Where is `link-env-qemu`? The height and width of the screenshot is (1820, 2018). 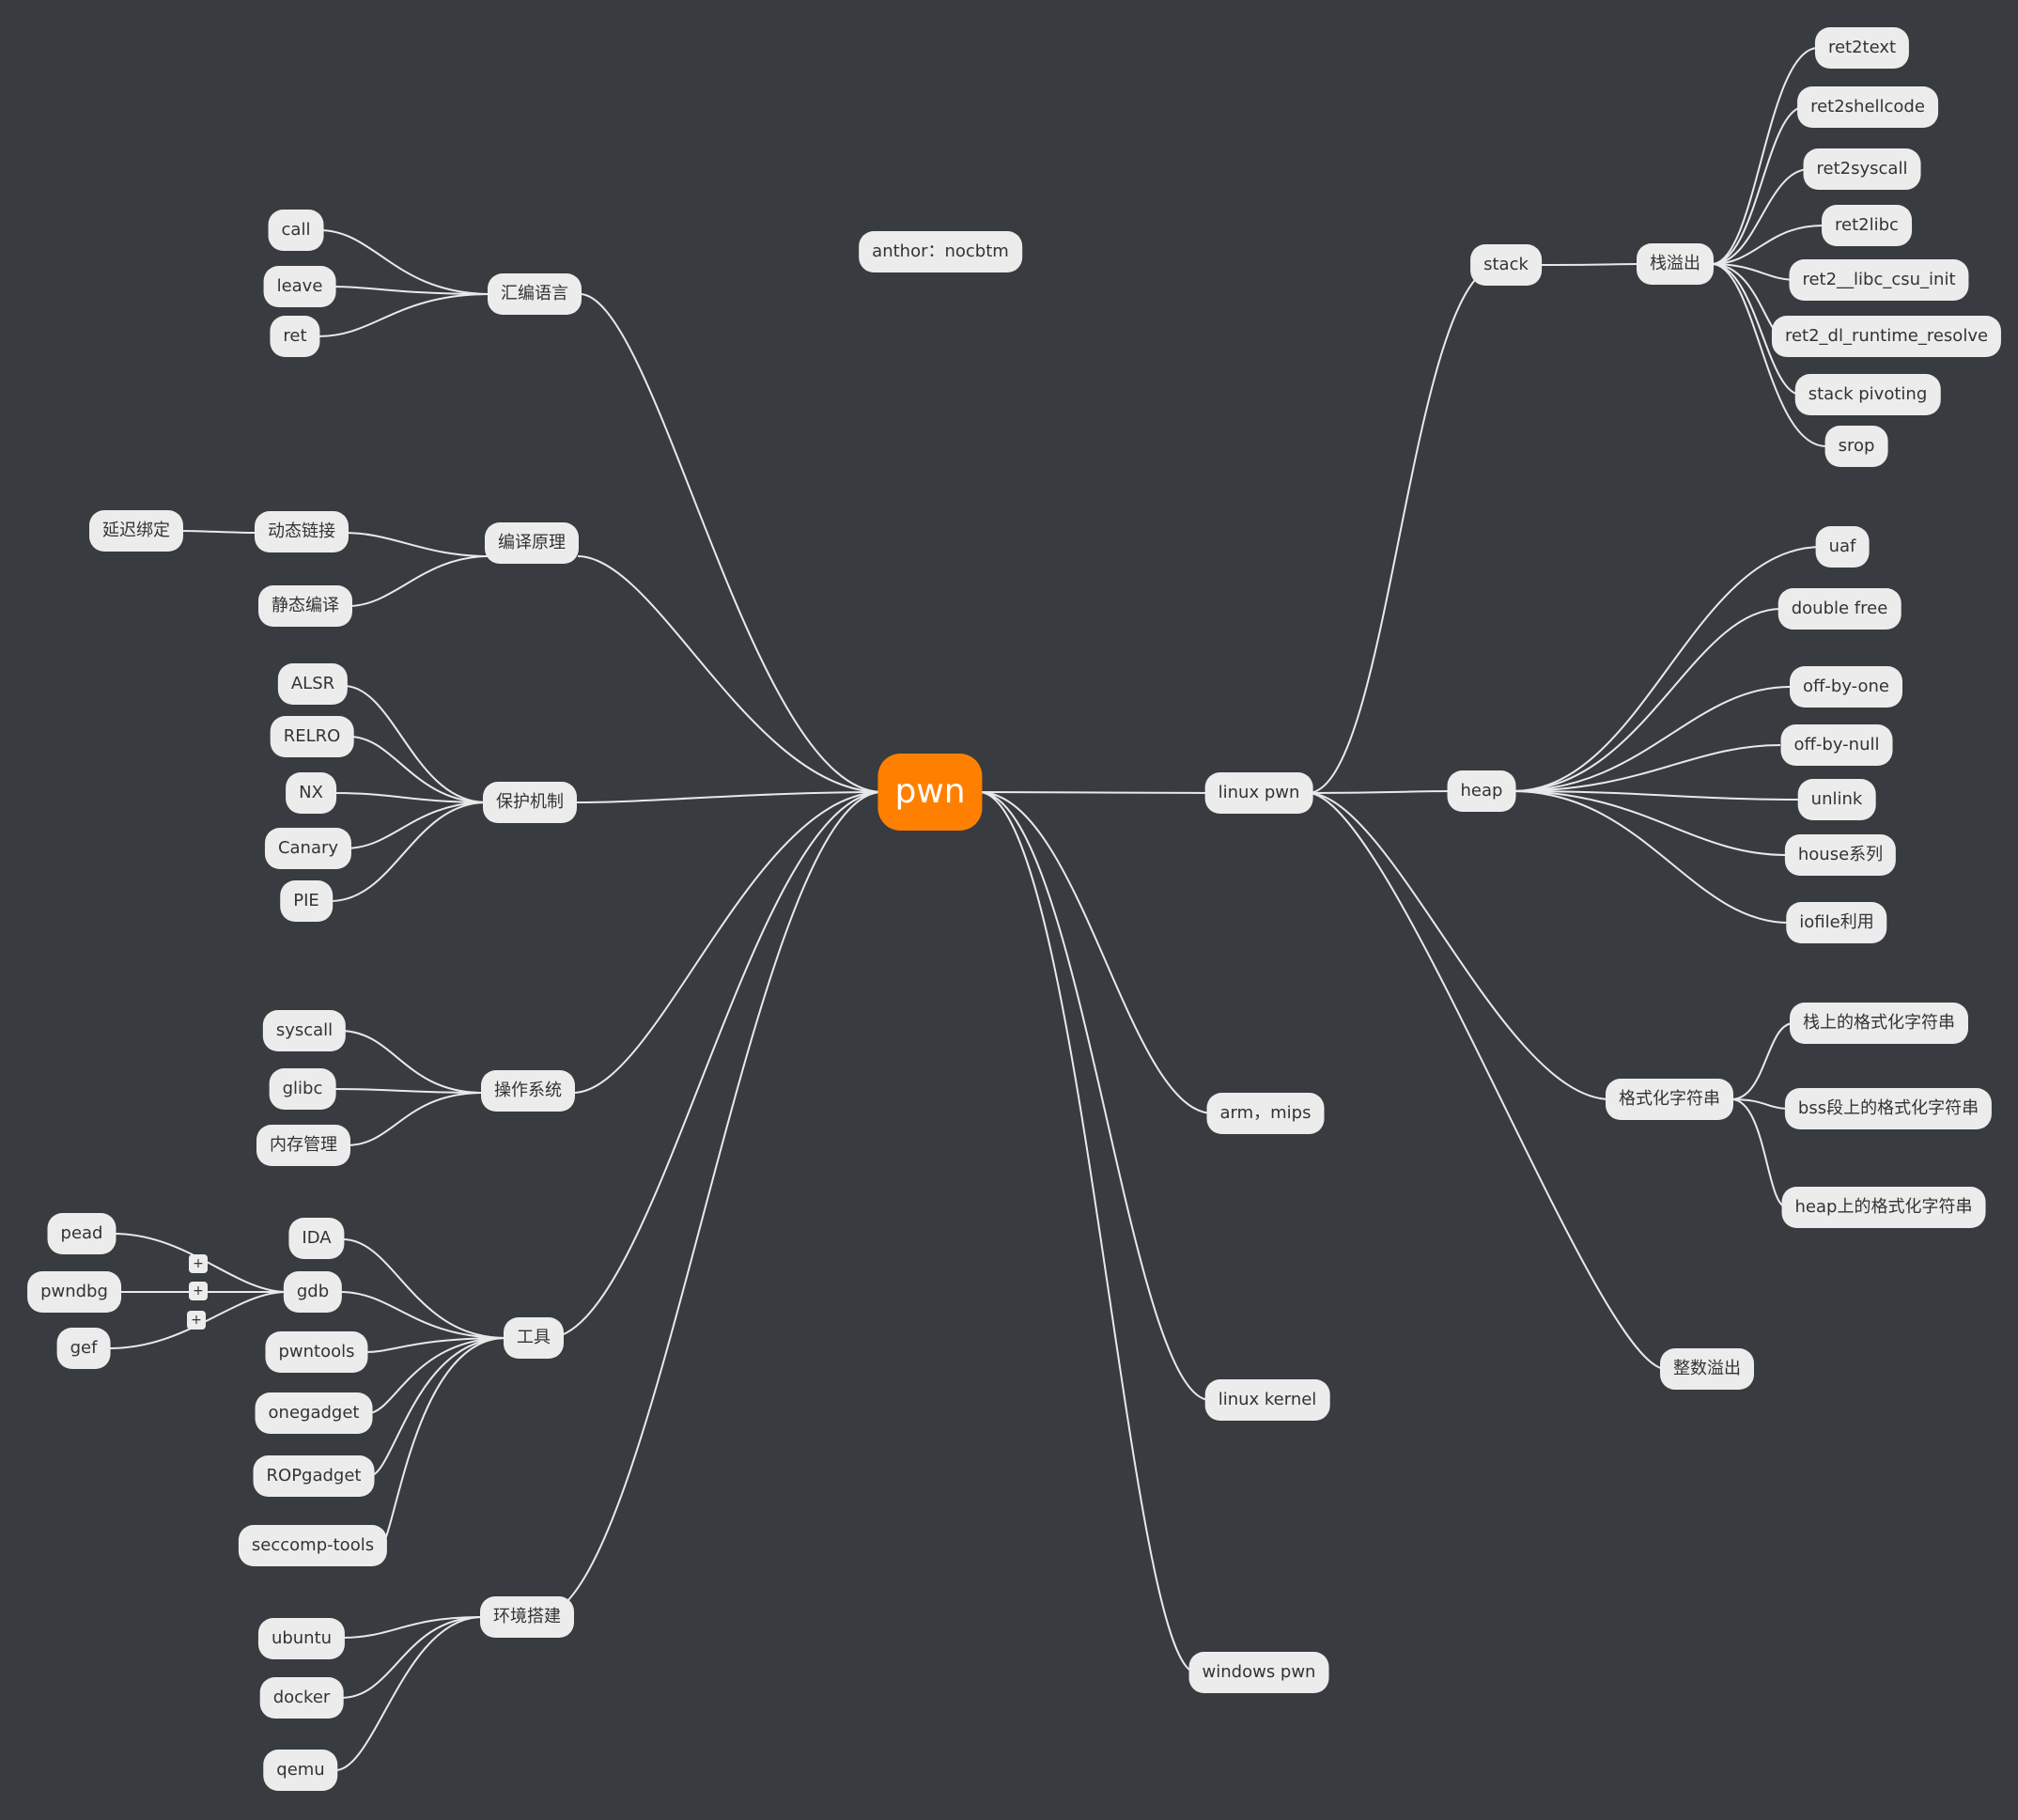
link-env-qemu is located at coordinates (408, 1693).